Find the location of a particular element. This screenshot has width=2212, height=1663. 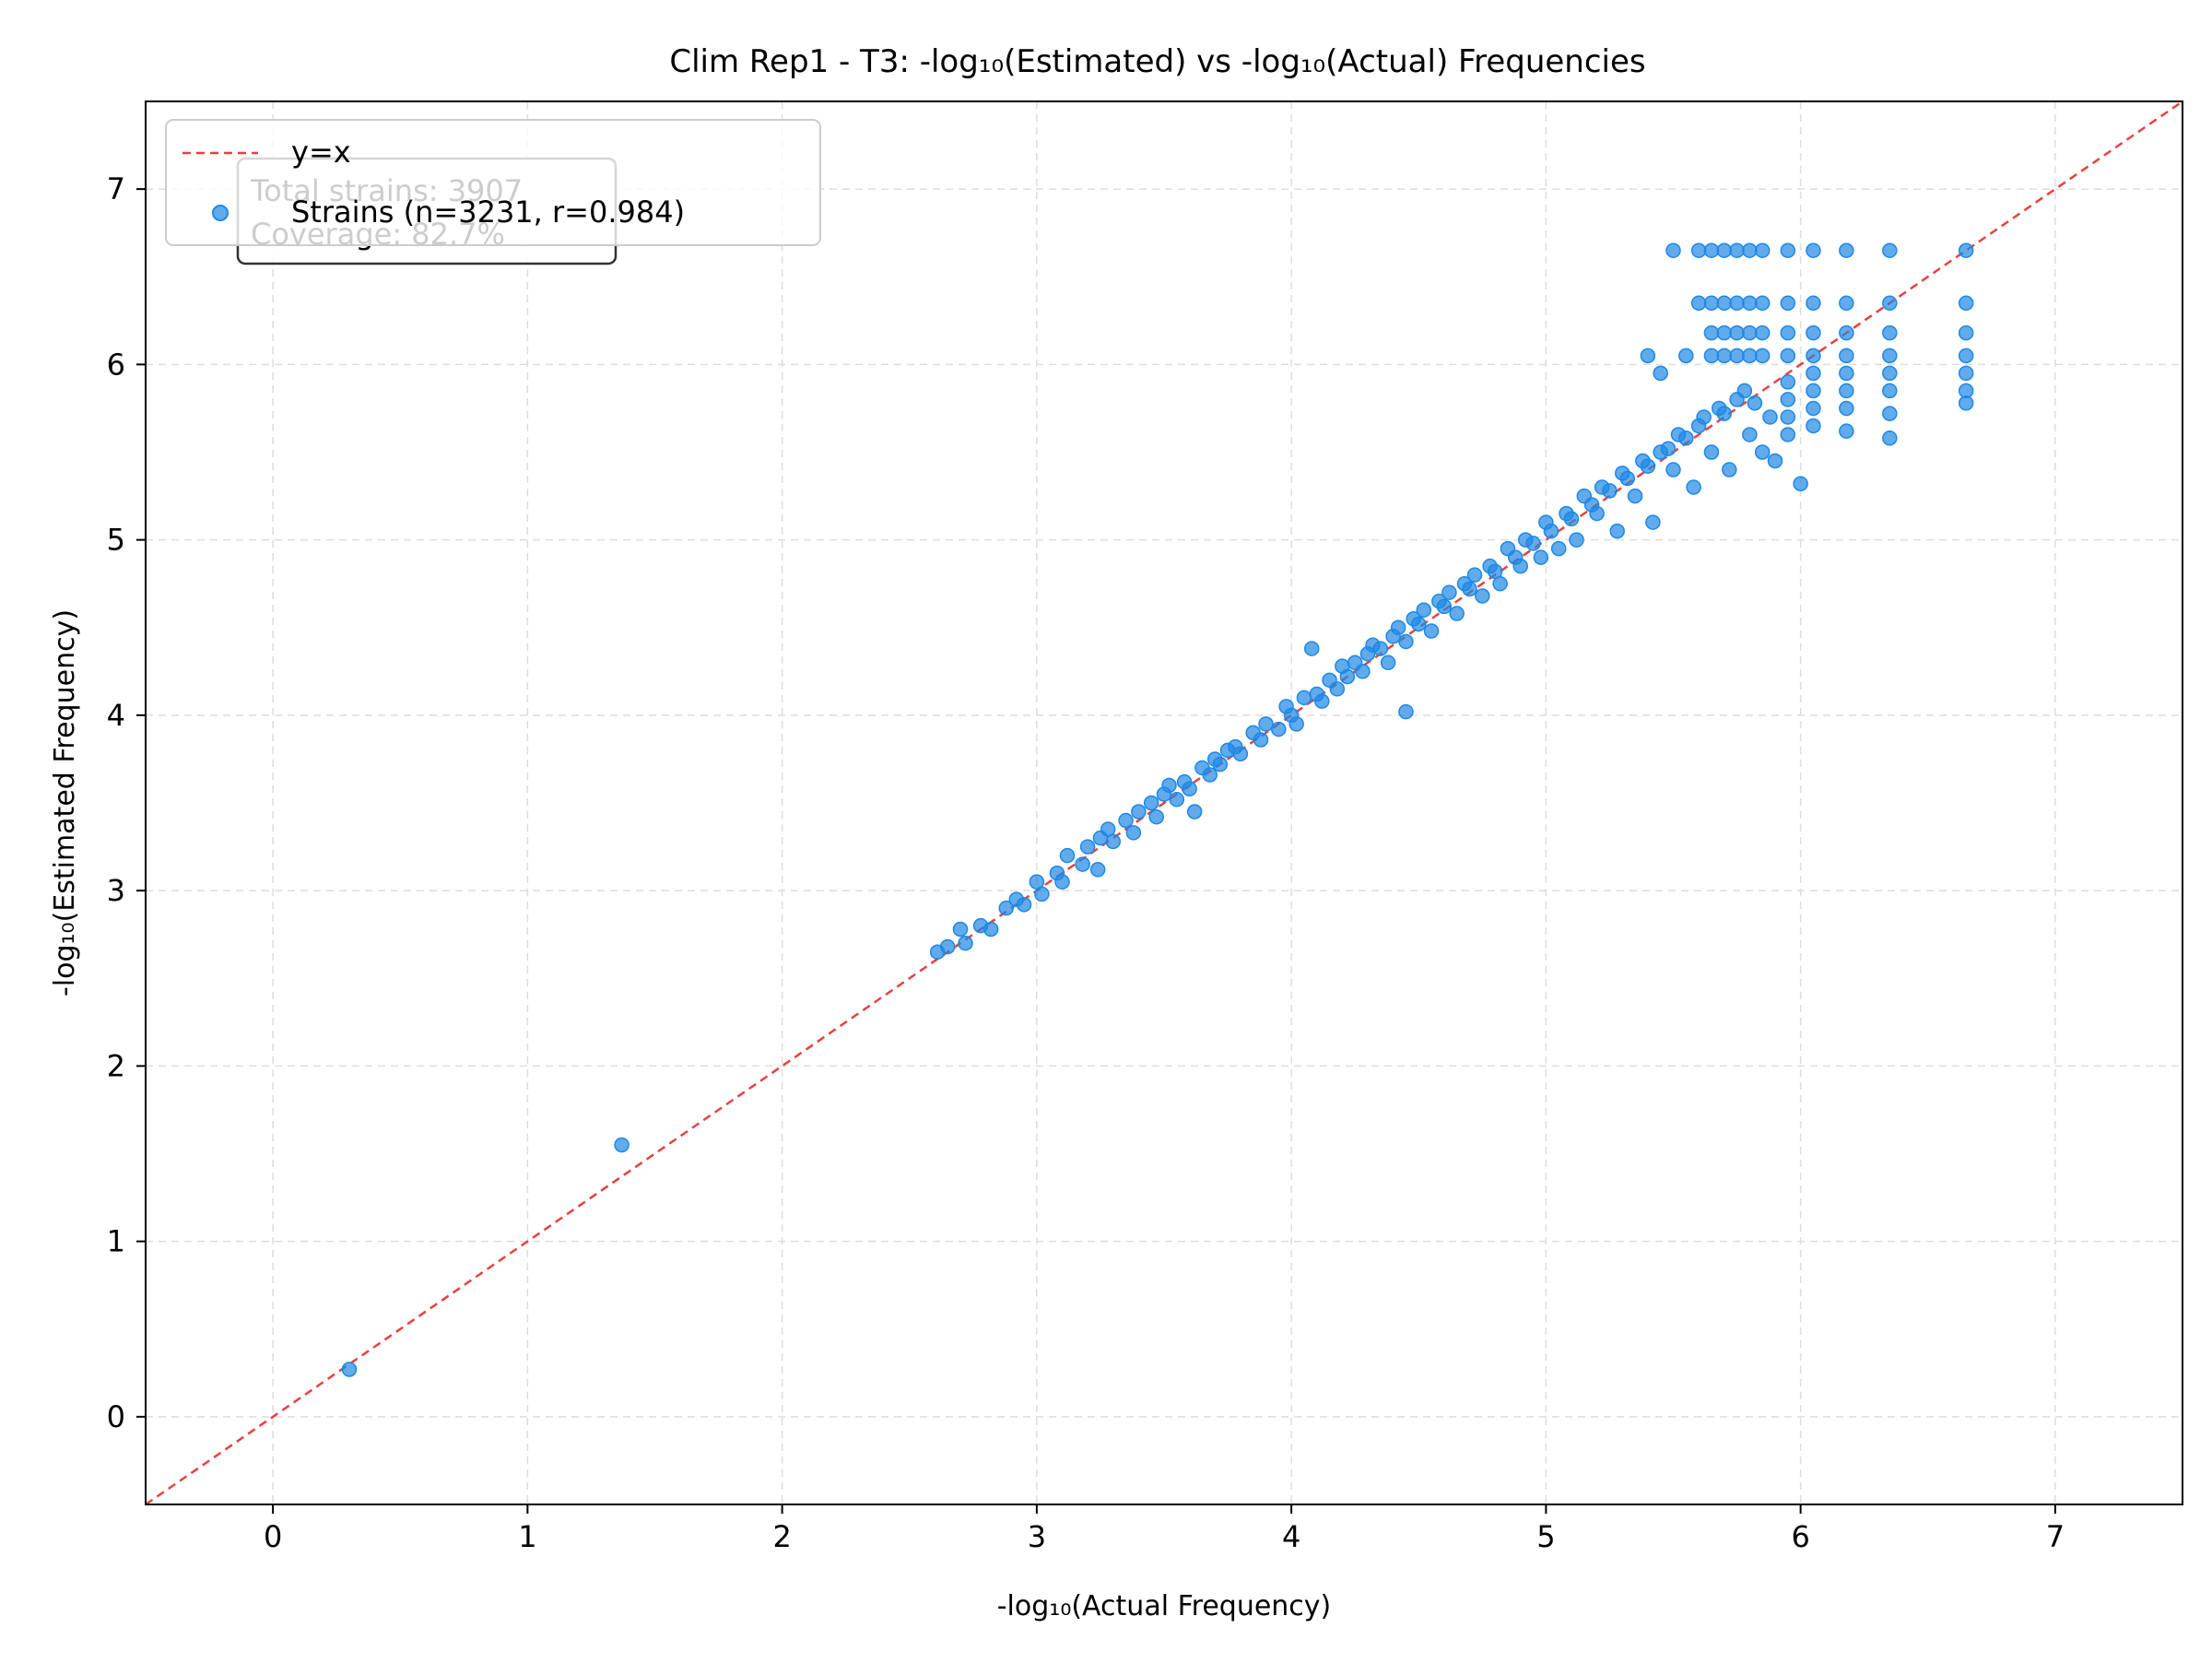

x-tick-label-7: 7 is located at coordinates (2055, 1536).